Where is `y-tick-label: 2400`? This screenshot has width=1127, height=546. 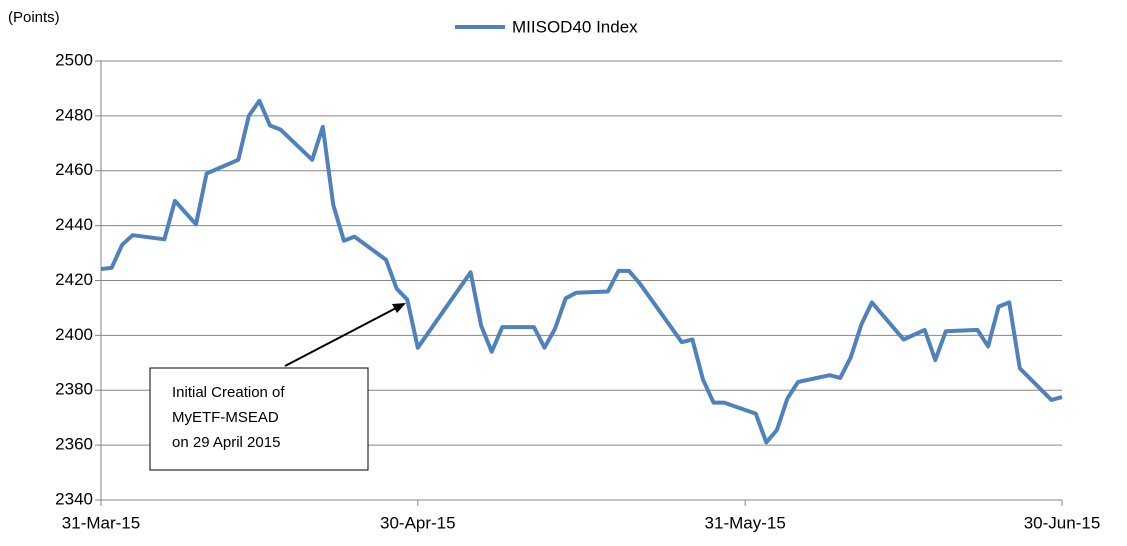 y-tick-label: 2400 is located at coordinates (74, 334).